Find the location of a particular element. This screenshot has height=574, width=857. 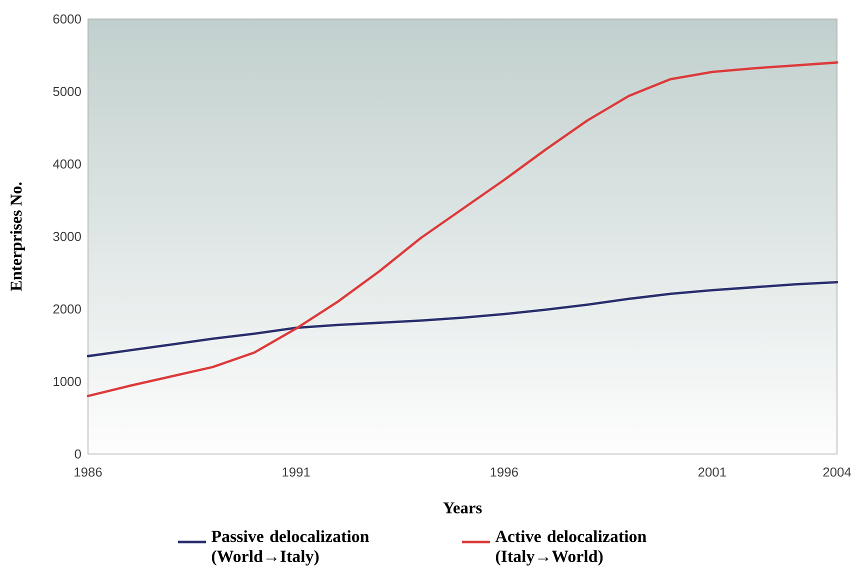

y-tick-label: 2000 is located at coordinates (67, 309).